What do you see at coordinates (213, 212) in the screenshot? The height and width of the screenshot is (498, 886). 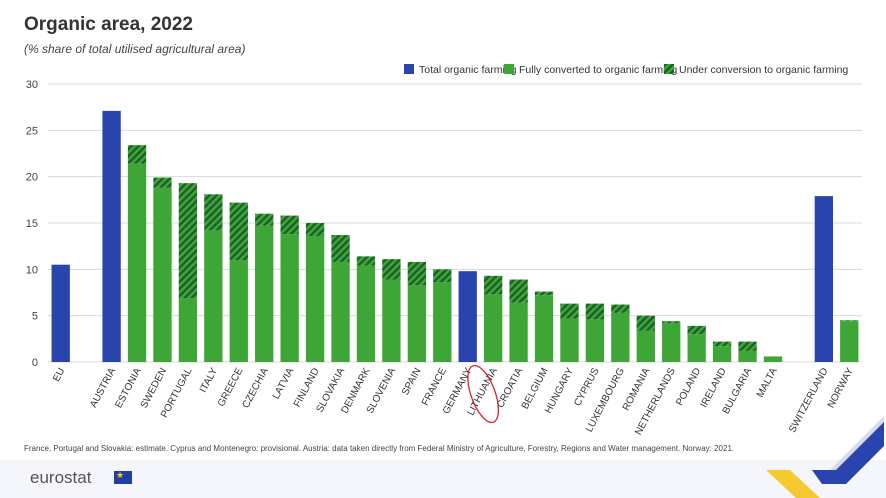 I see `bar-under-conversion-italy` at bounding box center [213, 212].